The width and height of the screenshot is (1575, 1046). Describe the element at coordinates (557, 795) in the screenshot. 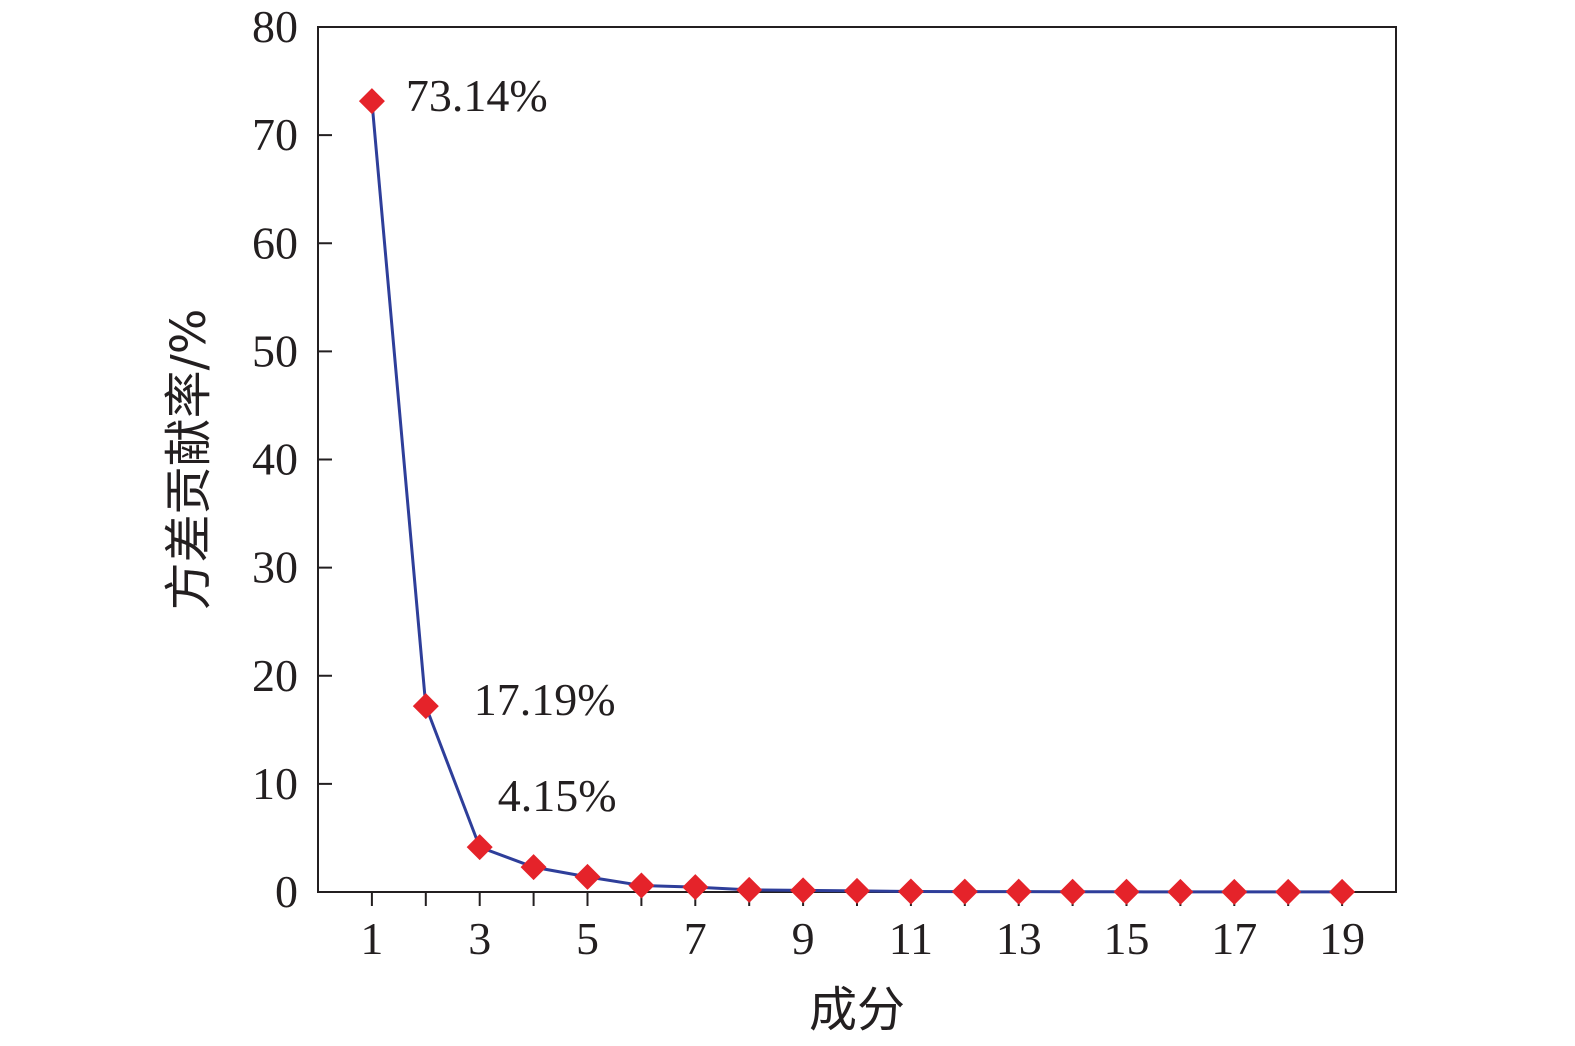

I see `data-label: 4.15%` at that location.